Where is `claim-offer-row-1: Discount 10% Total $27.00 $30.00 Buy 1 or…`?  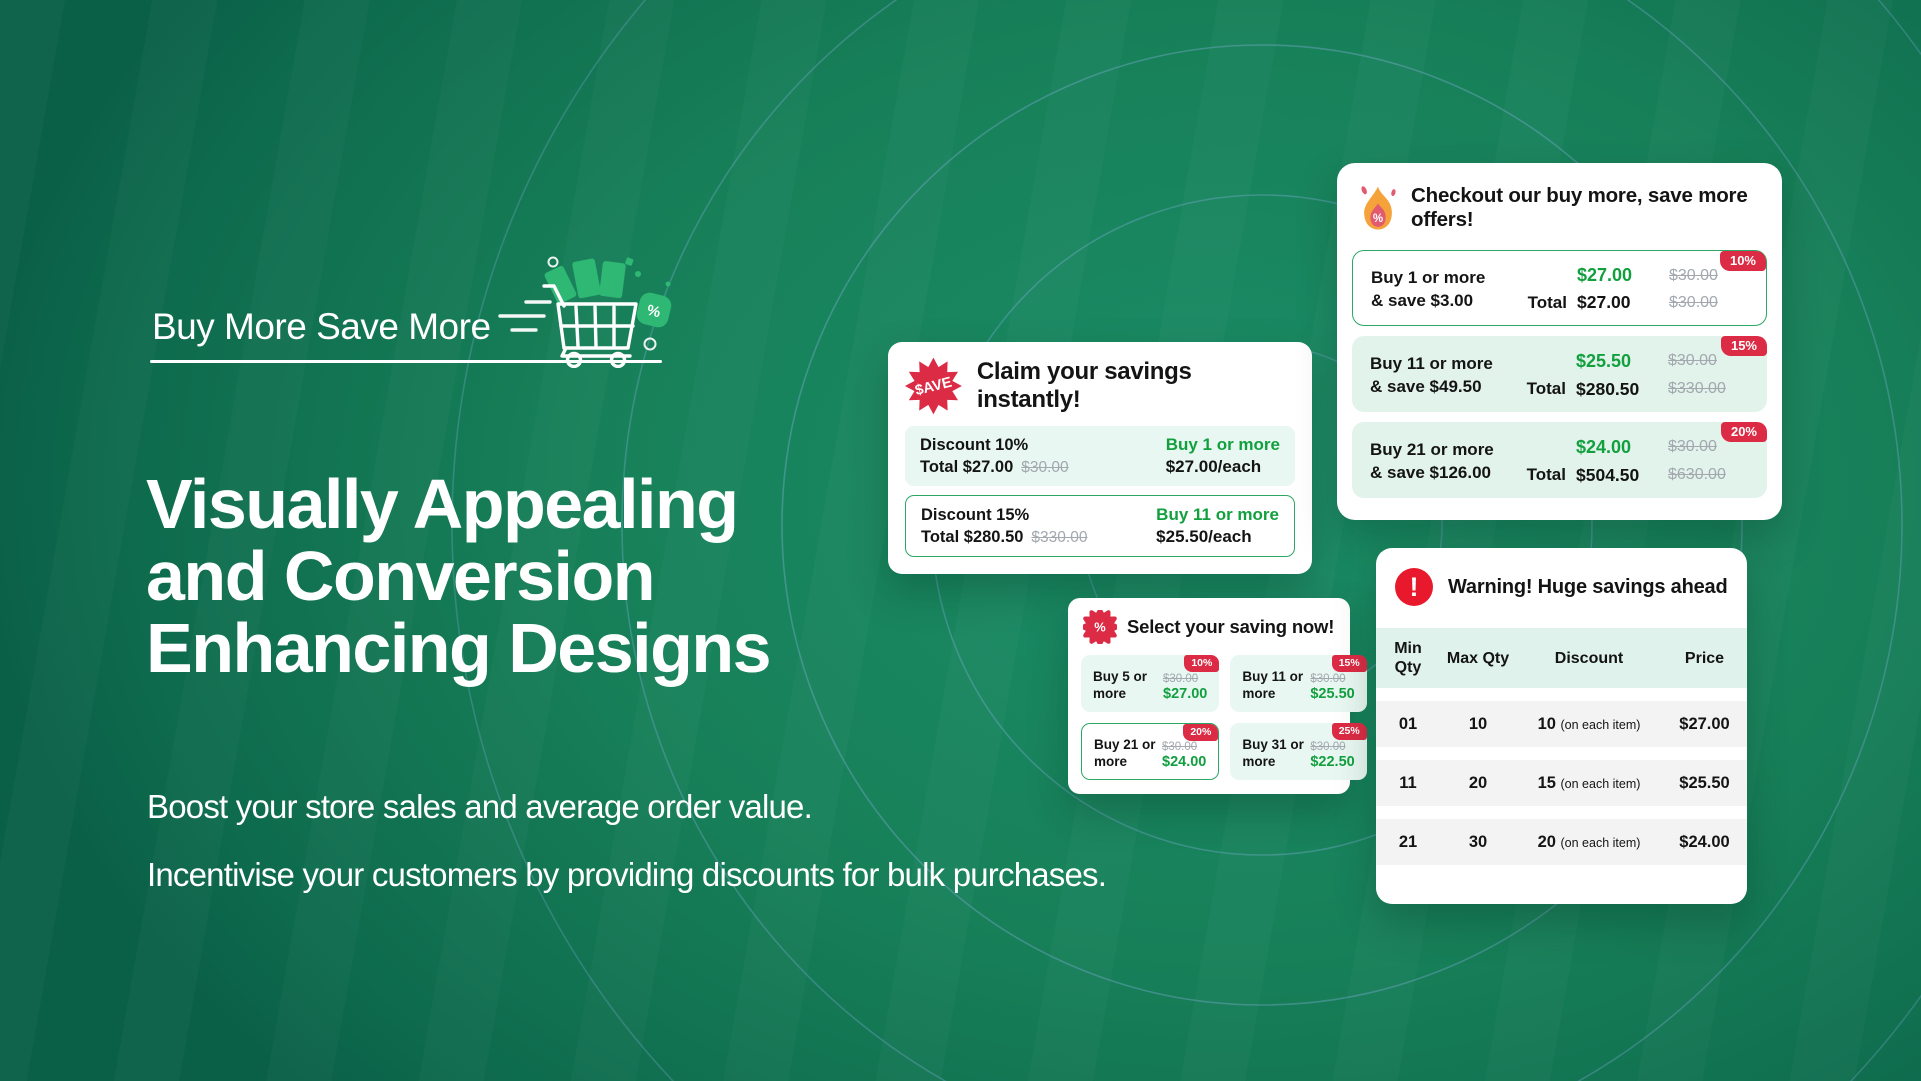 claim-offer-row-1: Discount 10% Total $27.00 $30.00 Buy 1 or… is located at coordinates (1100, 456).